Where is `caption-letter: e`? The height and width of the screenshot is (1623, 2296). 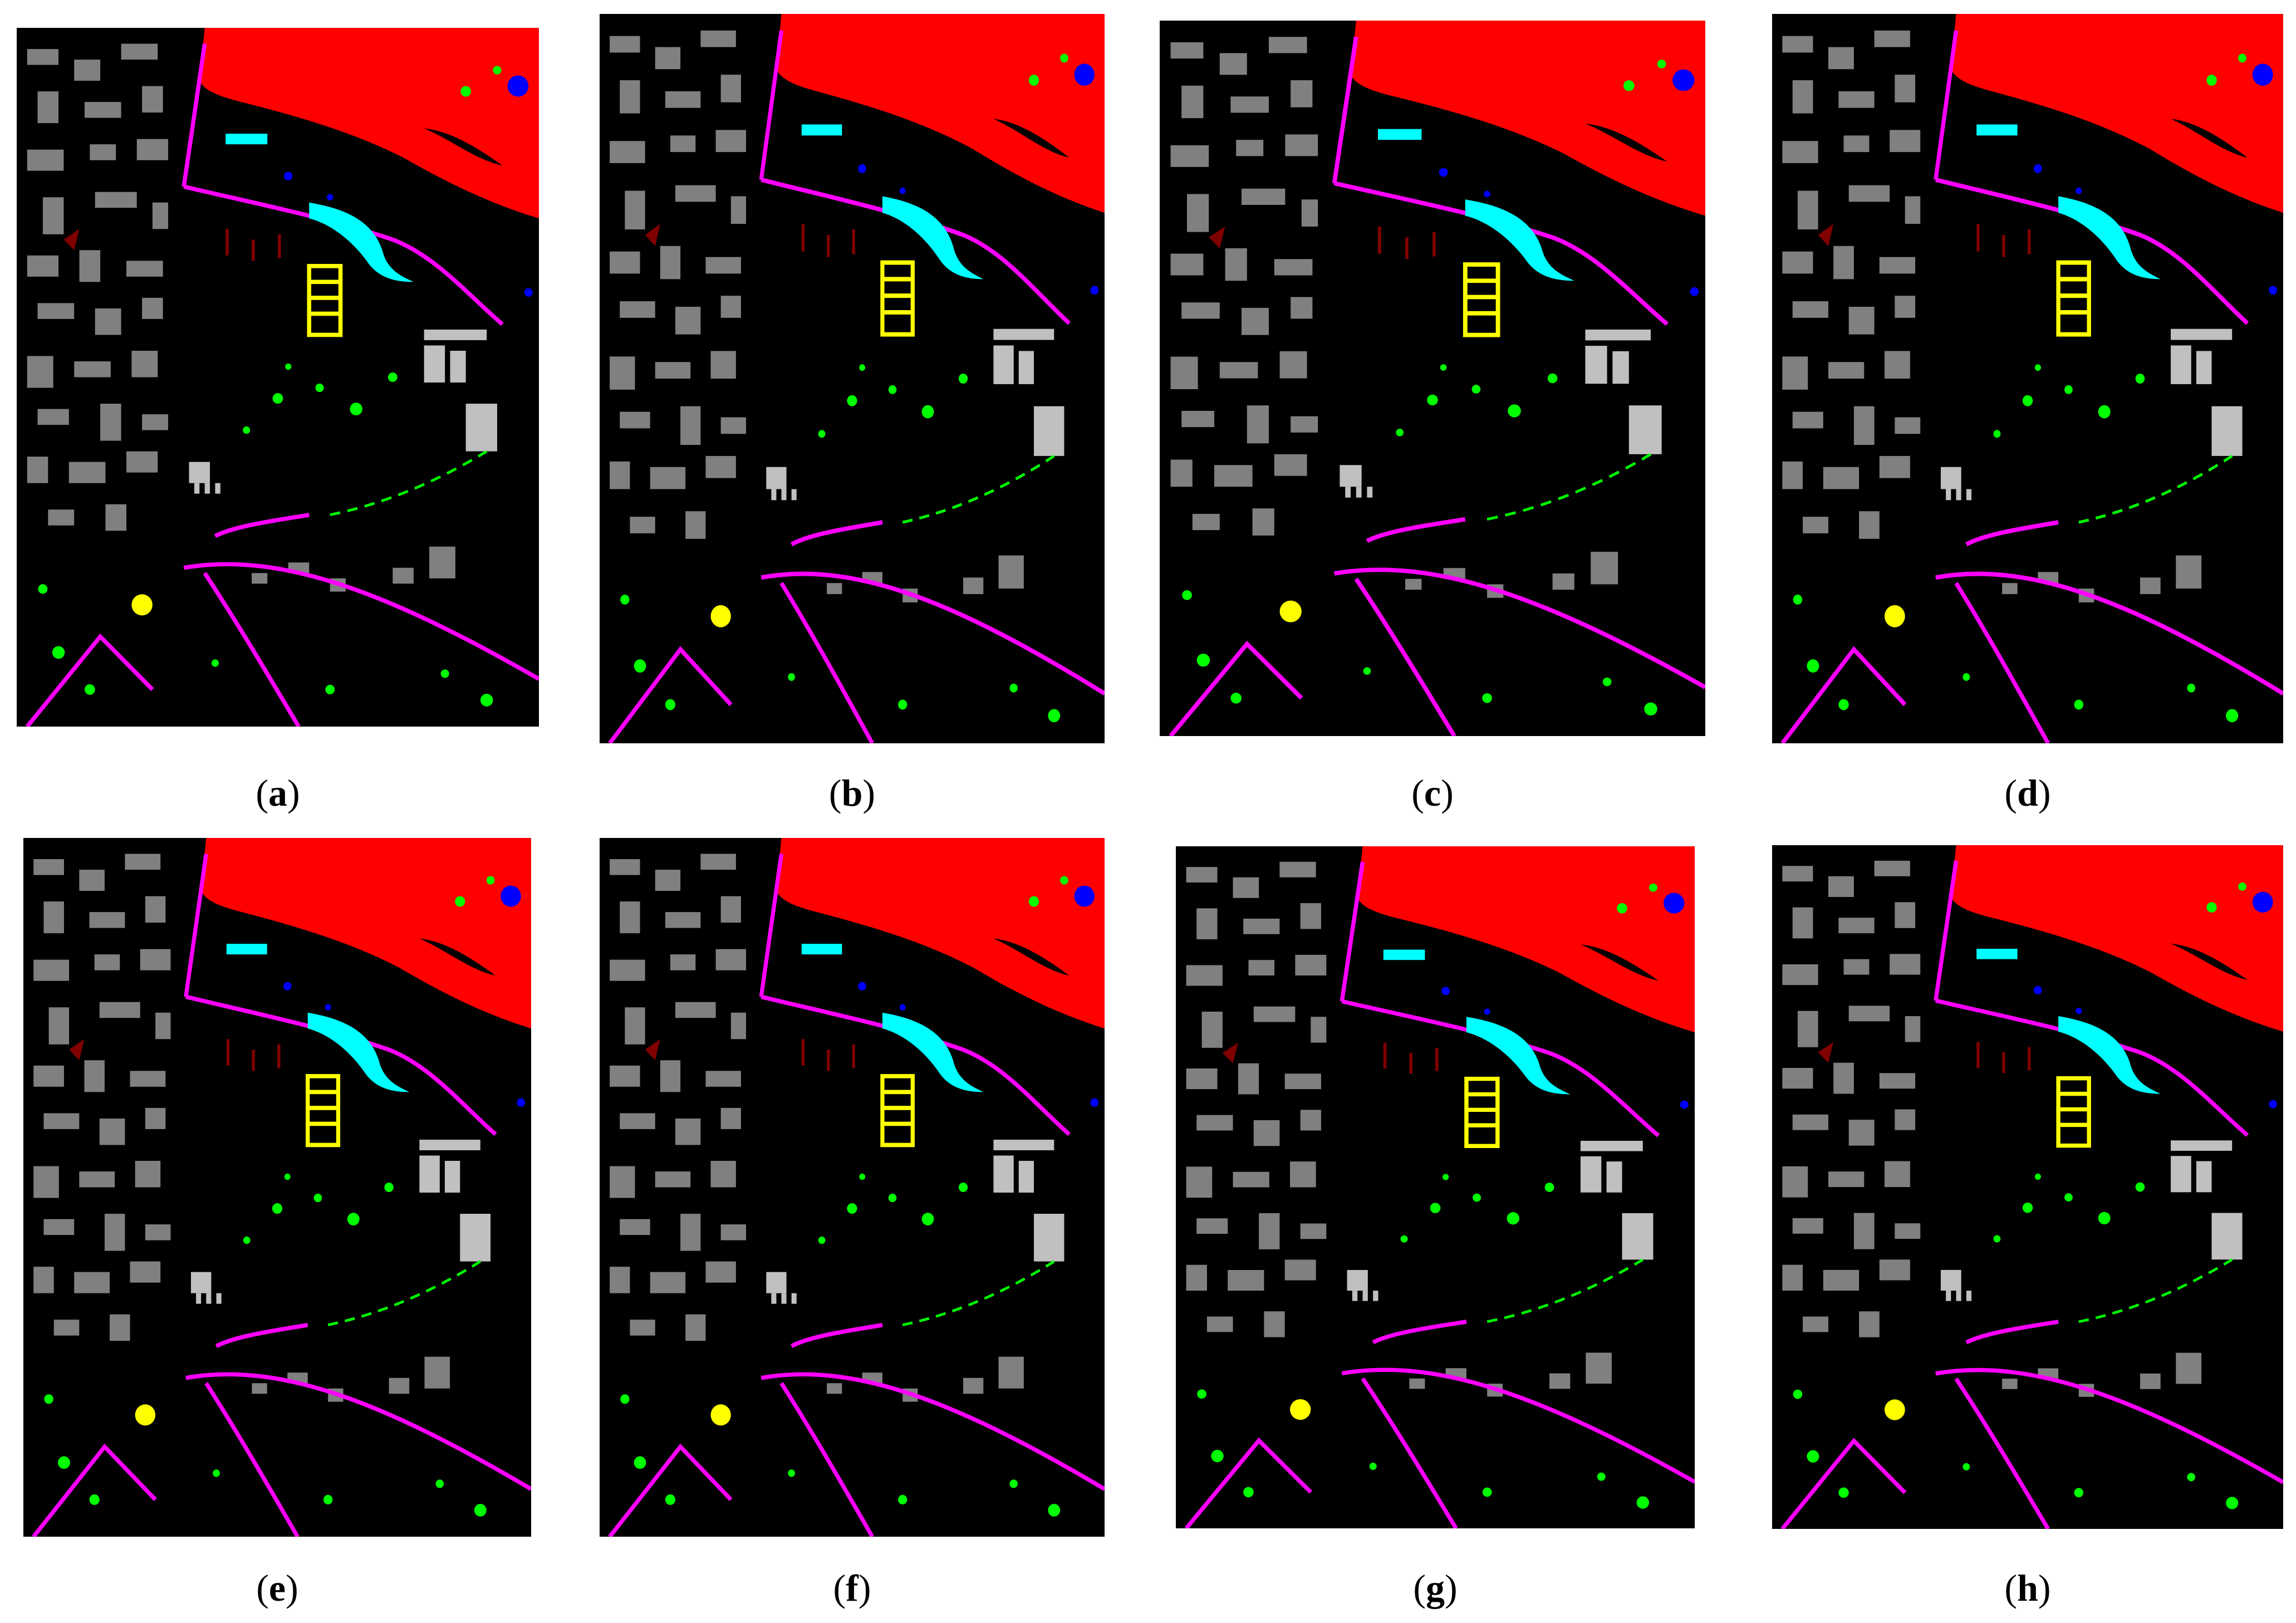 caption-letter: e is located at coordinates (277, 1588).